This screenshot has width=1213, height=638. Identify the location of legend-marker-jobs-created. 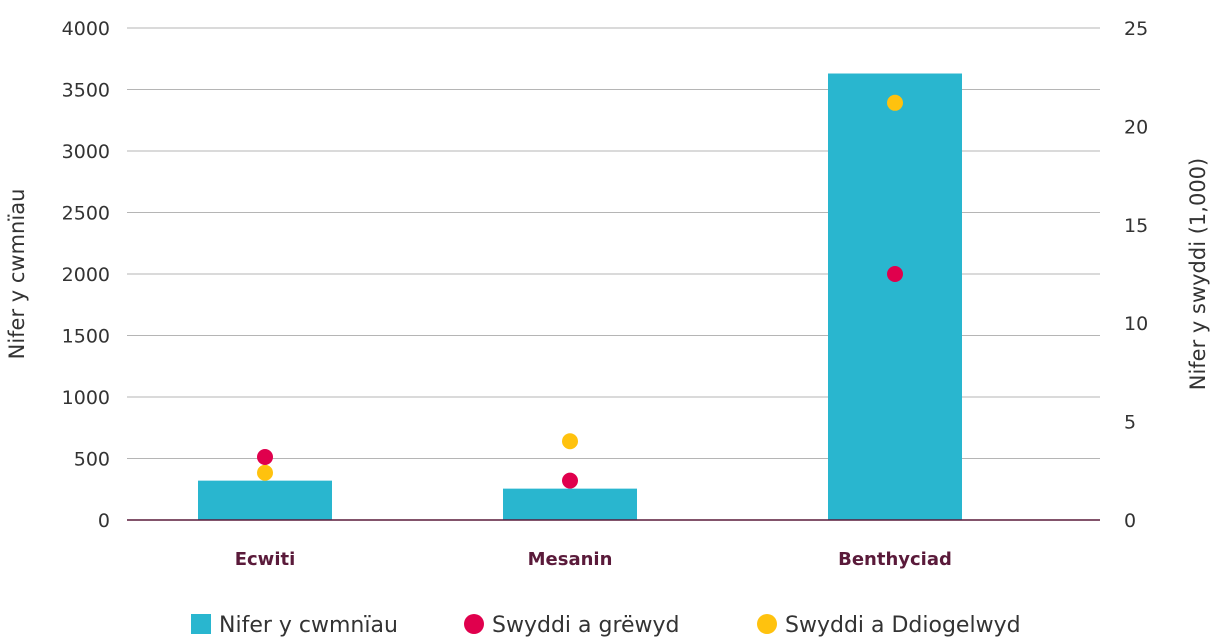
(474, 624).